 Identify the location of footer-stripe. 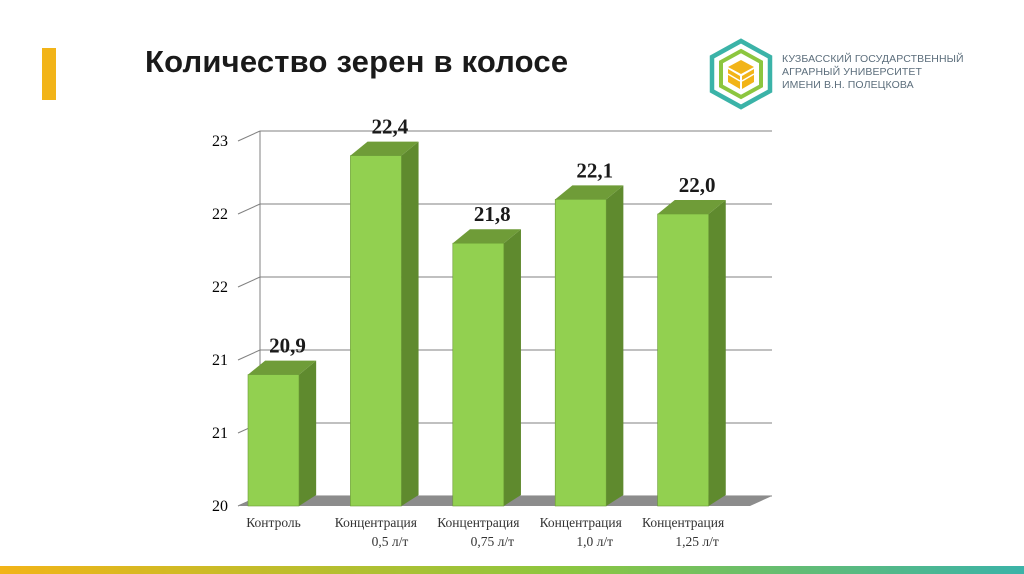
(512, 570).